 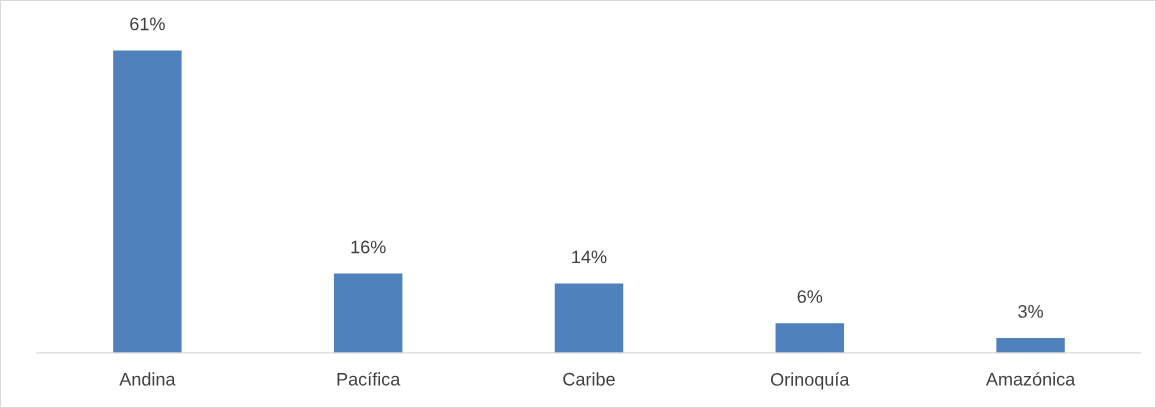 I want to click on x-tick-label: Andina, so click(x=147, y=379).